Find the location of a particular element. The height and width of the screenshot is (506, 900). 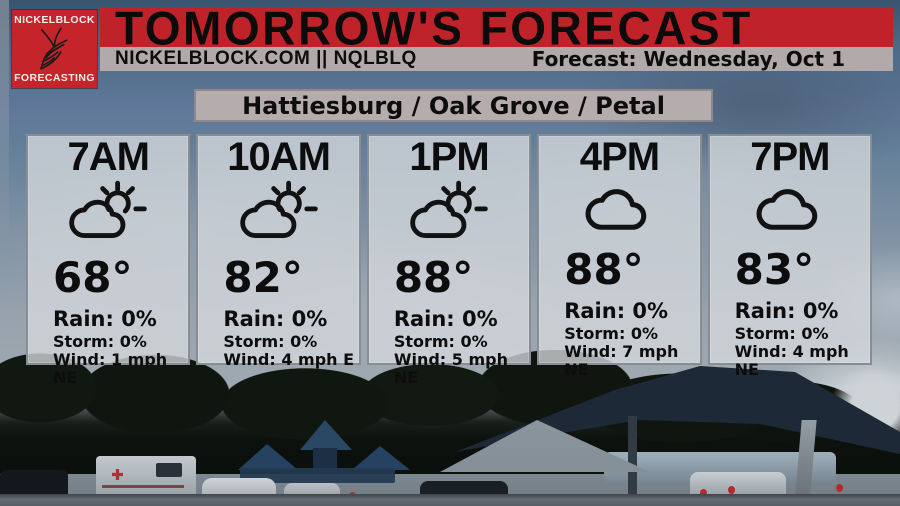

playground-equipment is located at coordinates (317, 475).